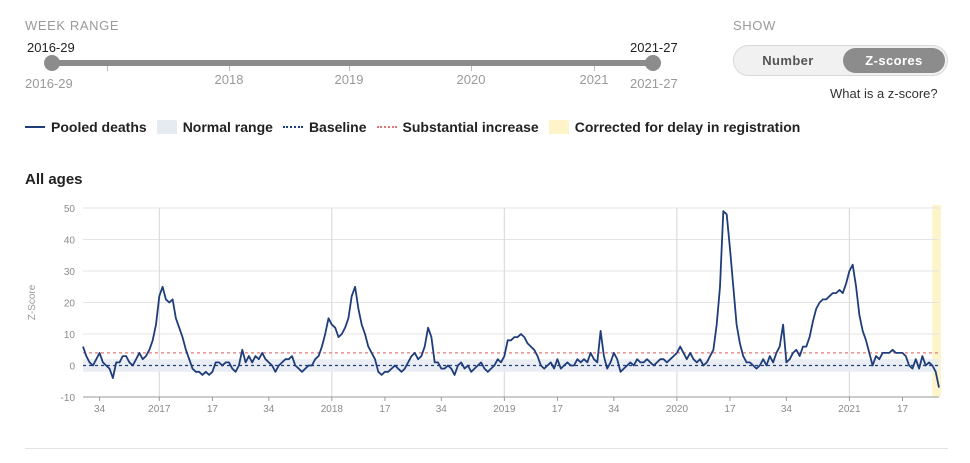  I want to click on legend-item-substantial: Substantial increase, so click(457, 127).